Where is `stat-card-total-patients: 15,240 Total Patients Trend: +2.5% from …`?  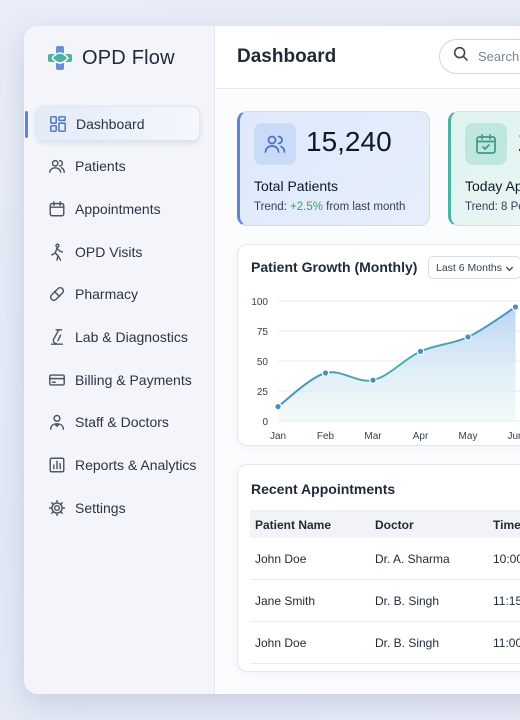
stat-card-total-patients: 15,240 Total Patients Trend: +2.5% from … is located at coordinates (333, 168).